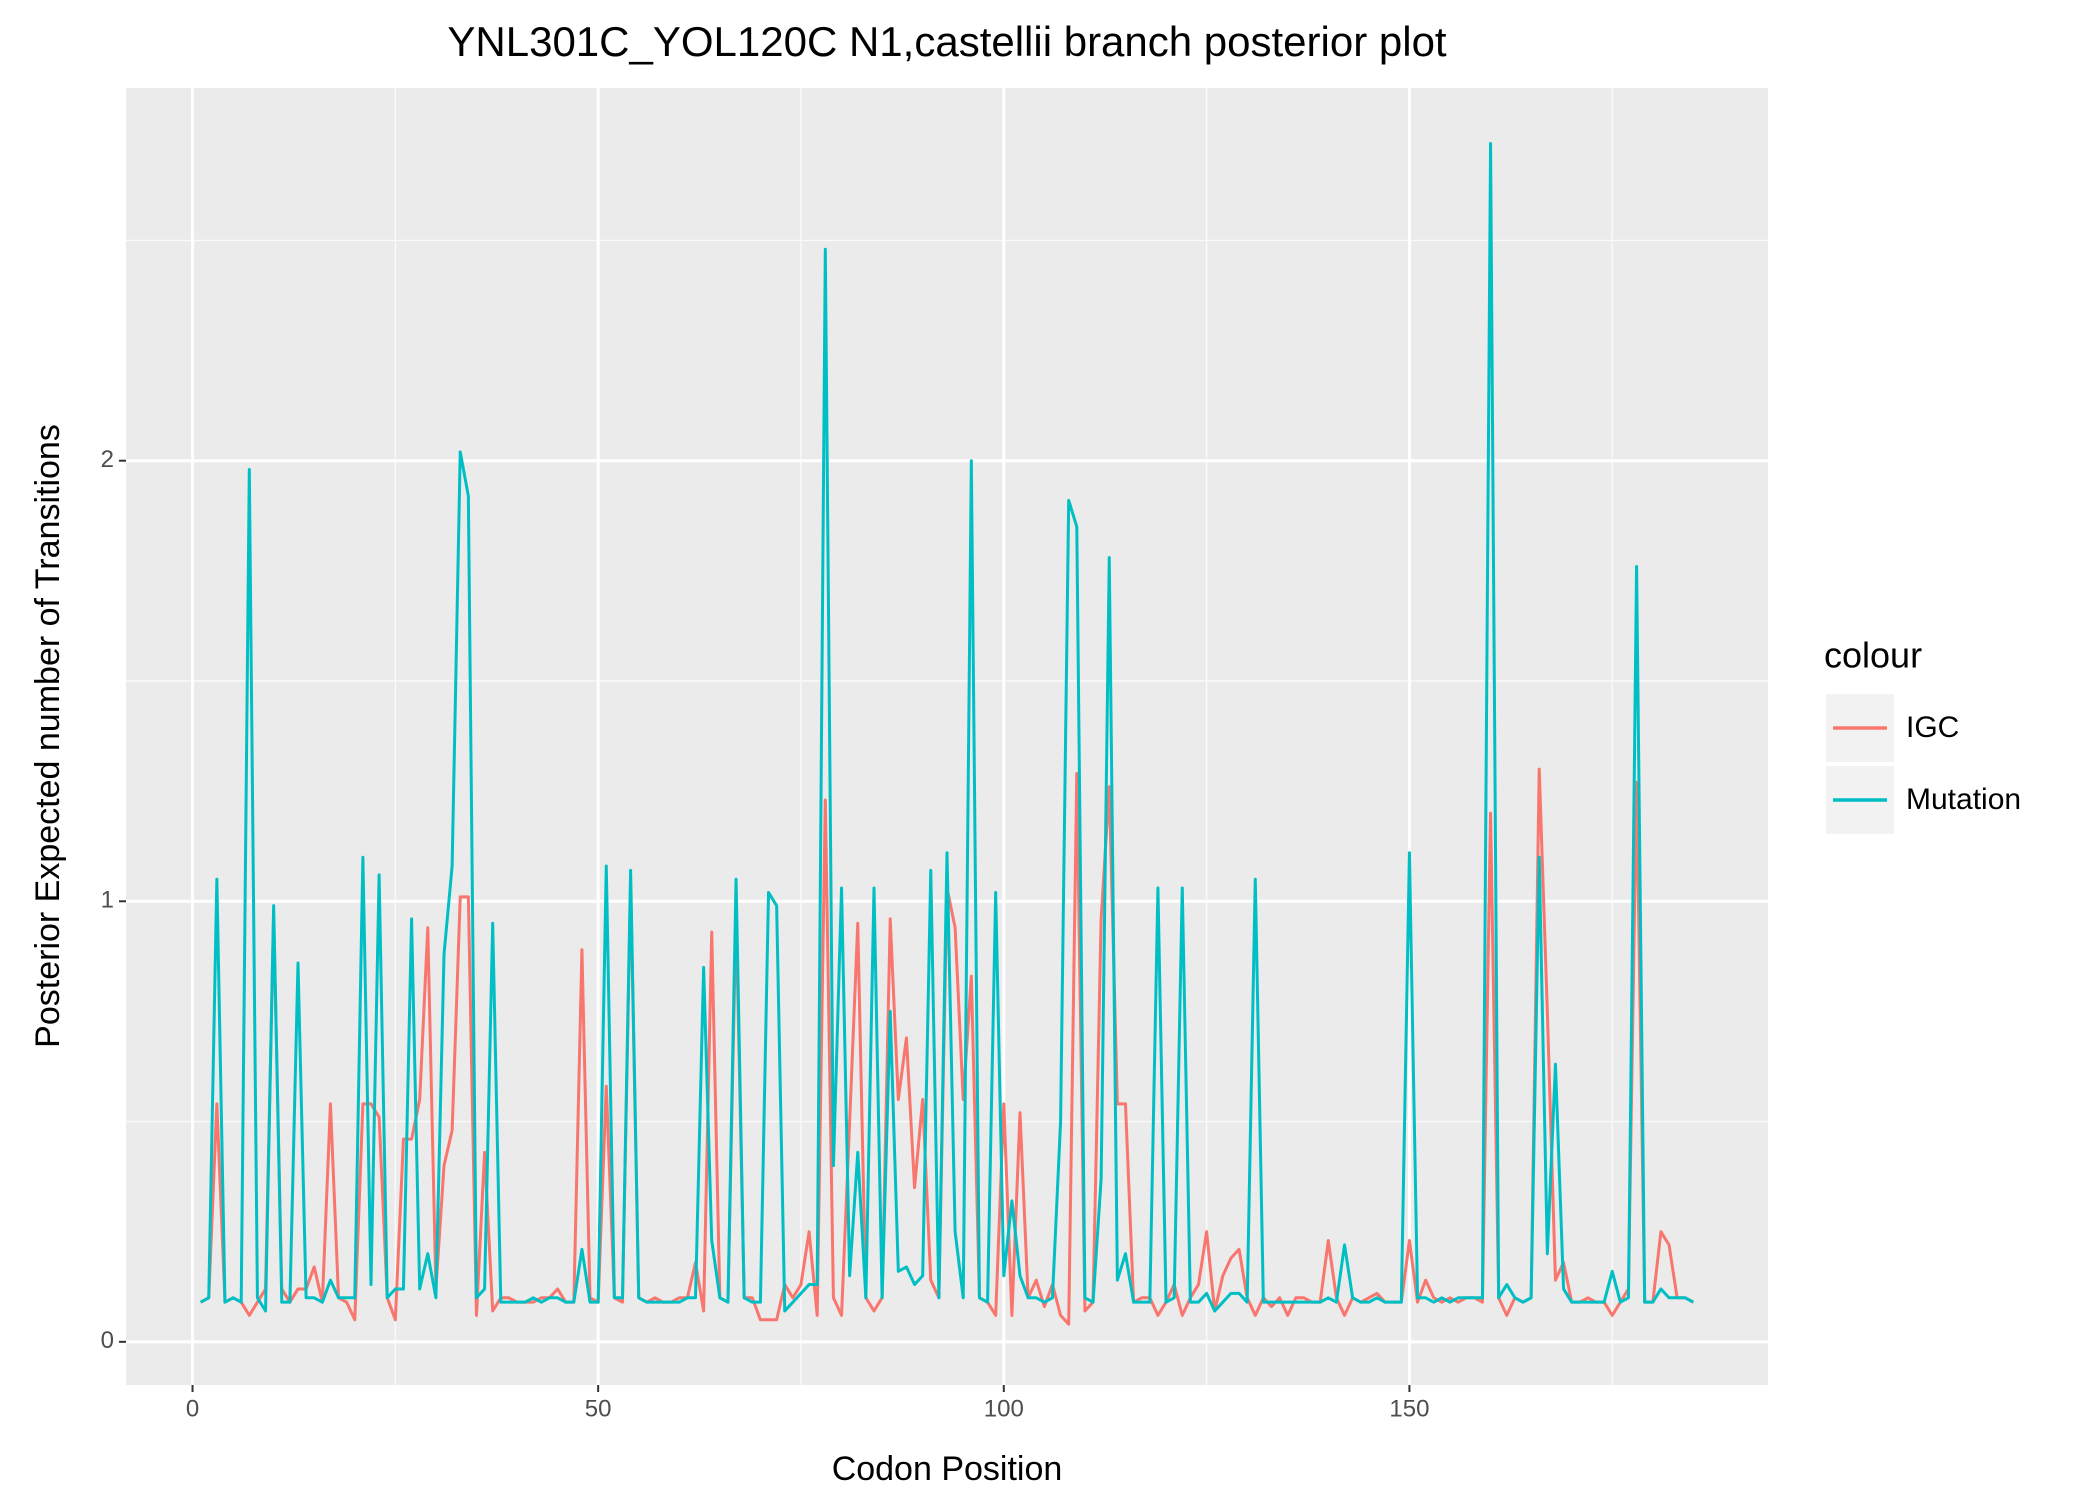 Image resolution: width=2099 pixels, height=1499 pixels. What do you see at coordinates (1963, 799) in the screenshot?
I see `legend-label: Mutation` at bounding box center [1963, 799].